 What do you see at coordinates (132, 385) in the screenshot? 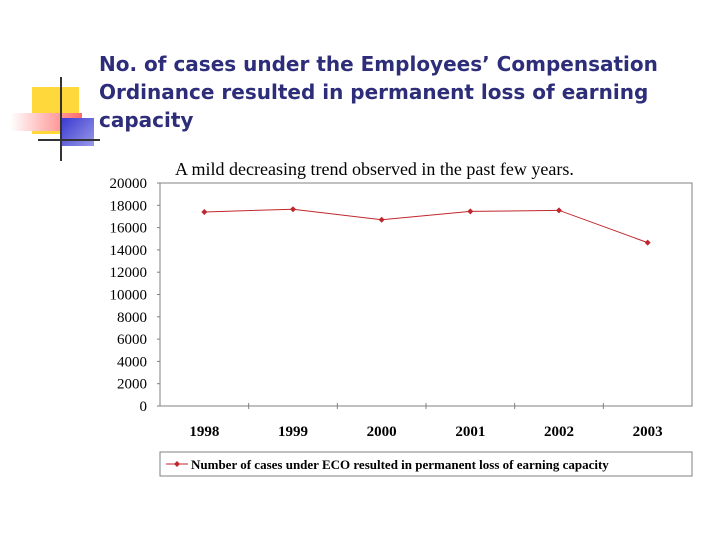
I see `y-tick-label: 2000` at bounding box center [132, 385].